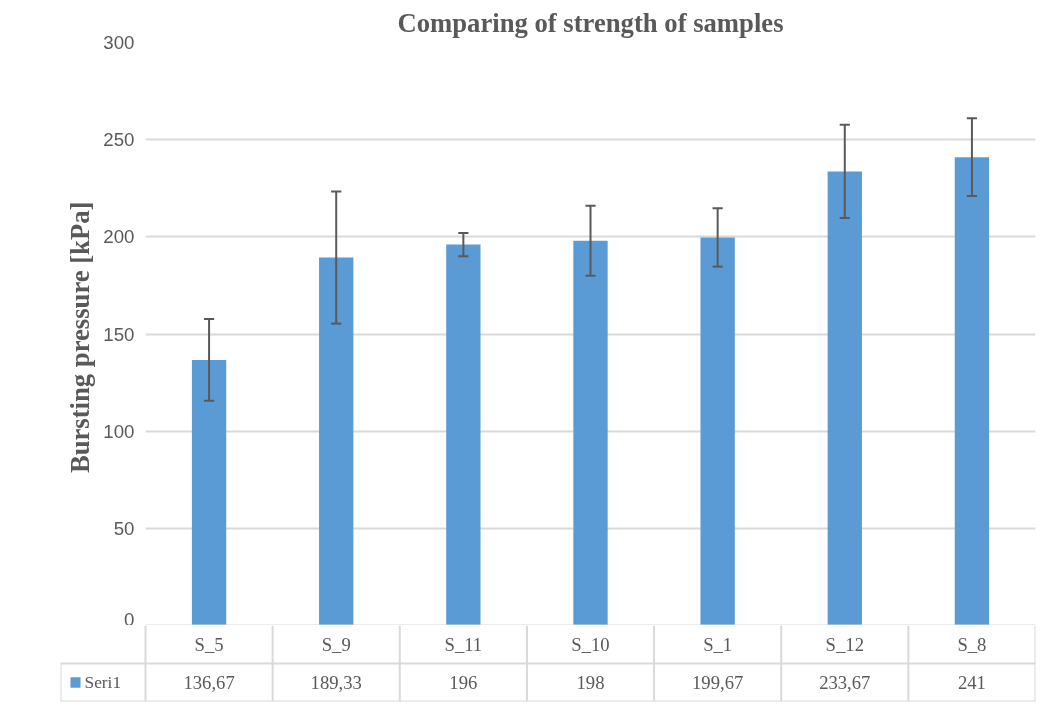 The width and height of the screenshot is (1060, 711). I want to click on x-tick-label: S_8, so click(972, 644).